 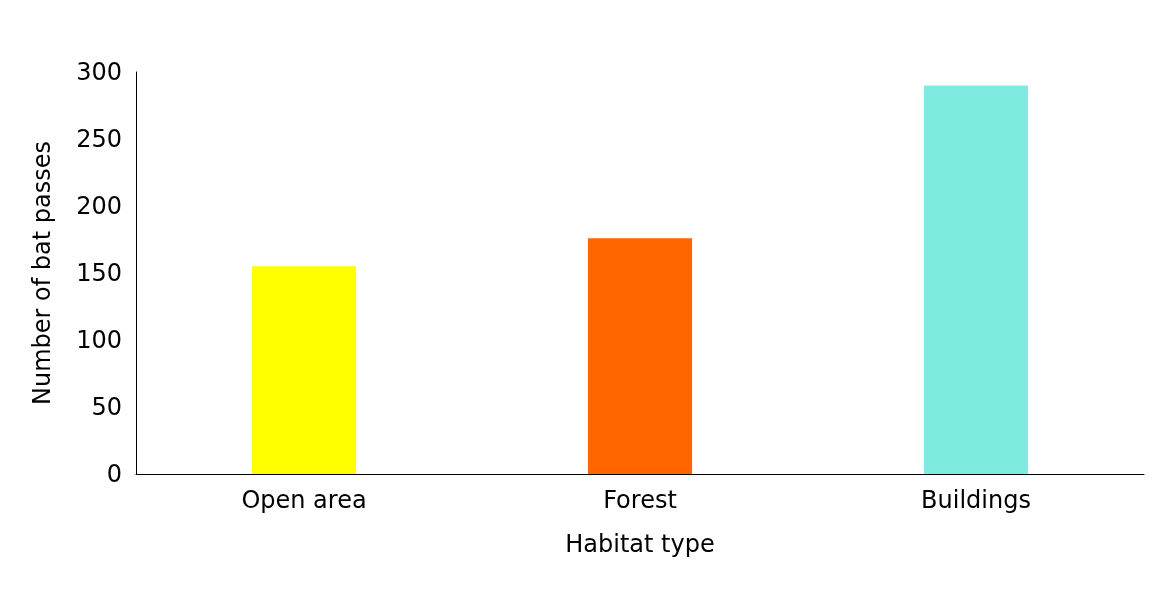 I want to click on y-tick-label: 150, so click(x=99, y=273).